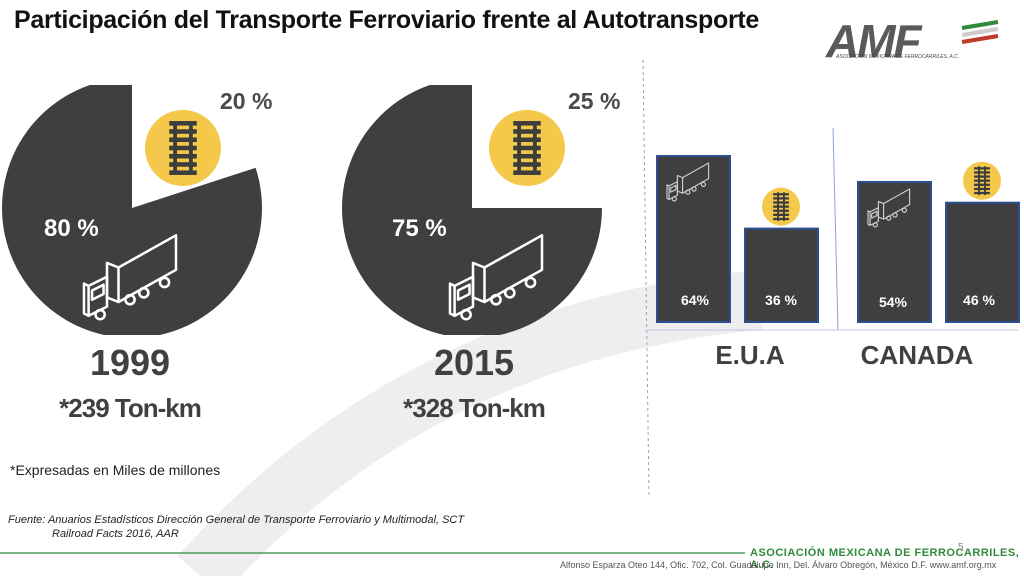 The height and width of the screenshot is (576, 1024). Describe the element at coordinates (893, 302) in the screenshot. I see `canada-truck-value: 54%` at that location.